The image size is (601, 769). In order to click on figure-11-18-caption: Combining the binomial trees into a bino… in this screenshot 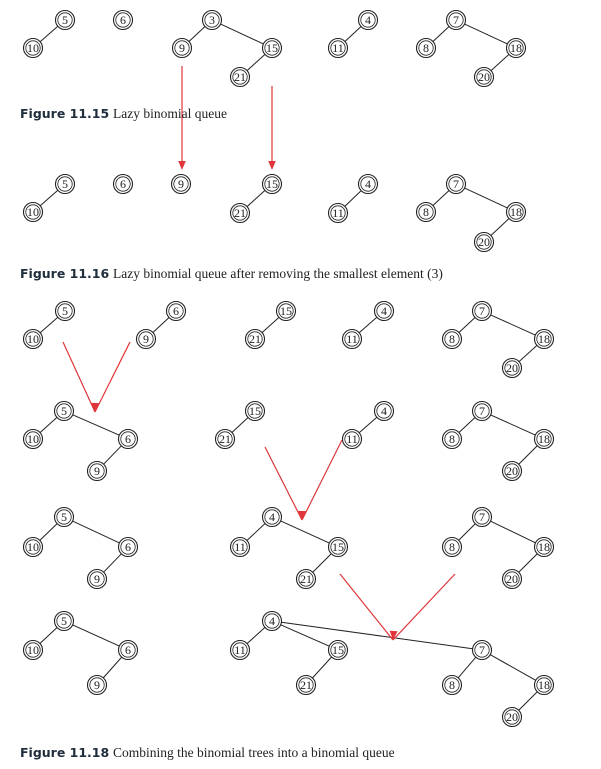, I will do `click(254, 752)`.